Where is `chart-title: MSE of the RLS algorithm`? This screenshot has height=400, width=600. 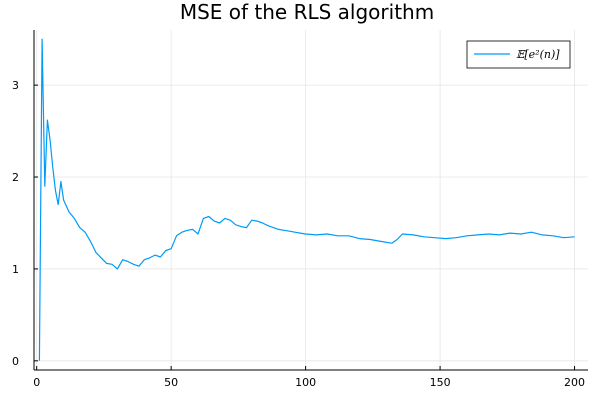 chart-title: MSE of the RLS algorithm is located at coordinates (307, 12).